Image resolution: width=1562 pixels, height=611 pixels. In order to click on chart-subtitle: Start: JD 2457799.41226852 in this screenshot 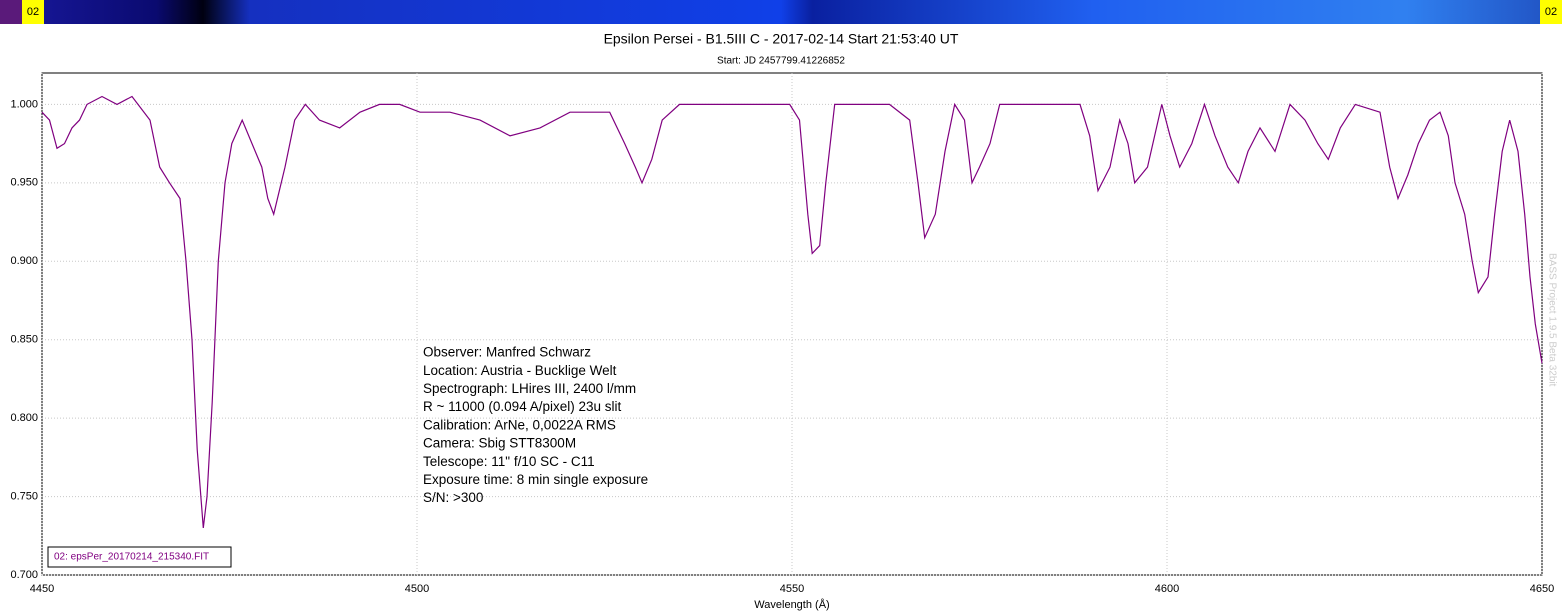, I will do `click(781, 61)`.